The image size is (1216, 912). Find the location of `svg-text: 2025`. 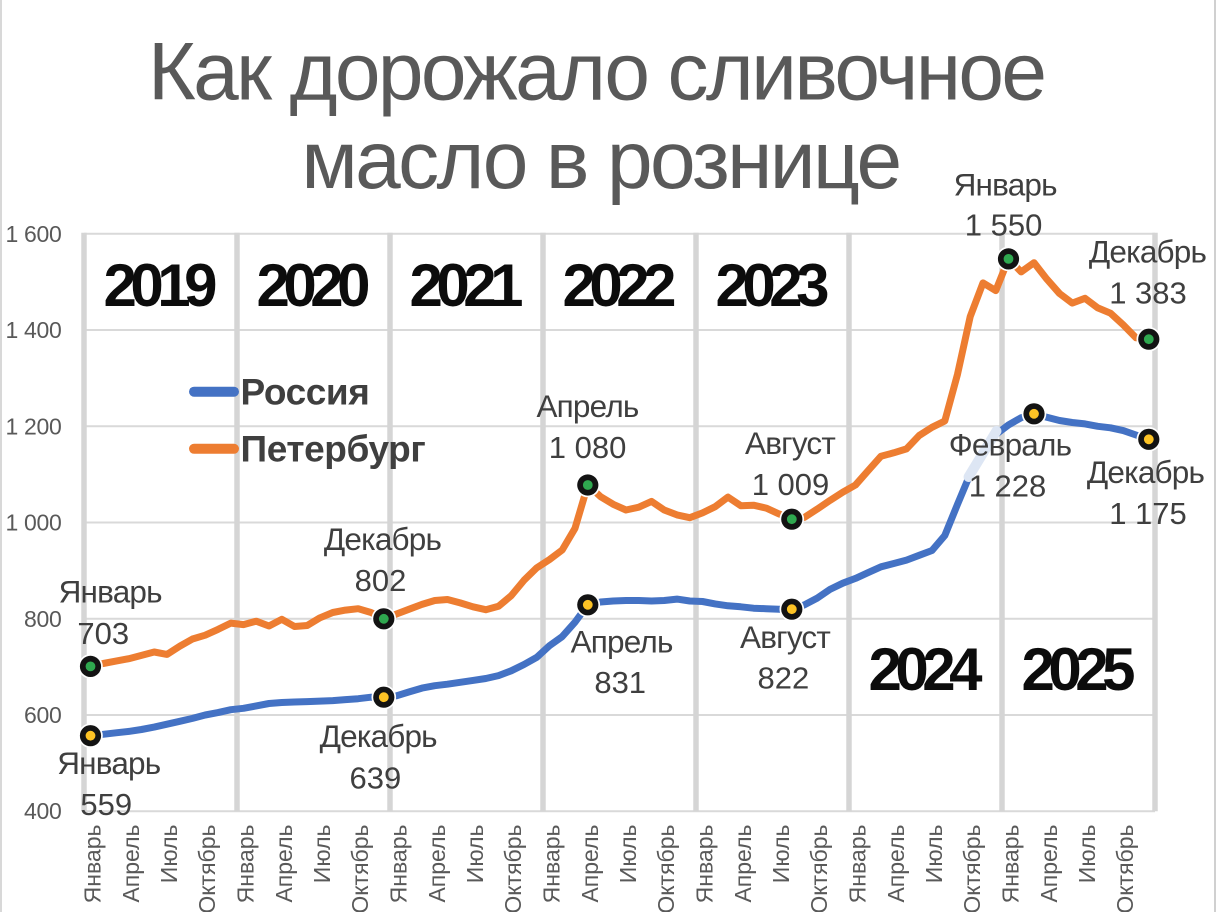

svg-text: 2025 is located at coordinates (1078, 669).